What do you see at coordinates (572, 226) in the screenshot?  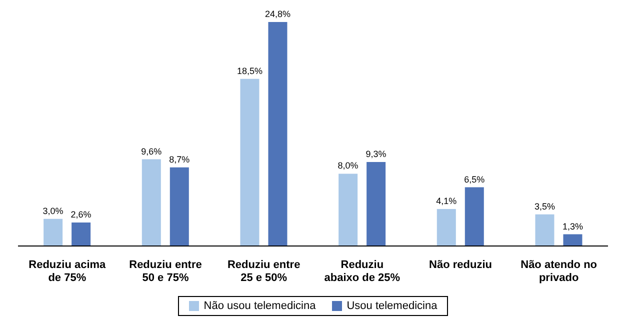 I see `data-label: 1,3%` at bounding box center [572, 226].